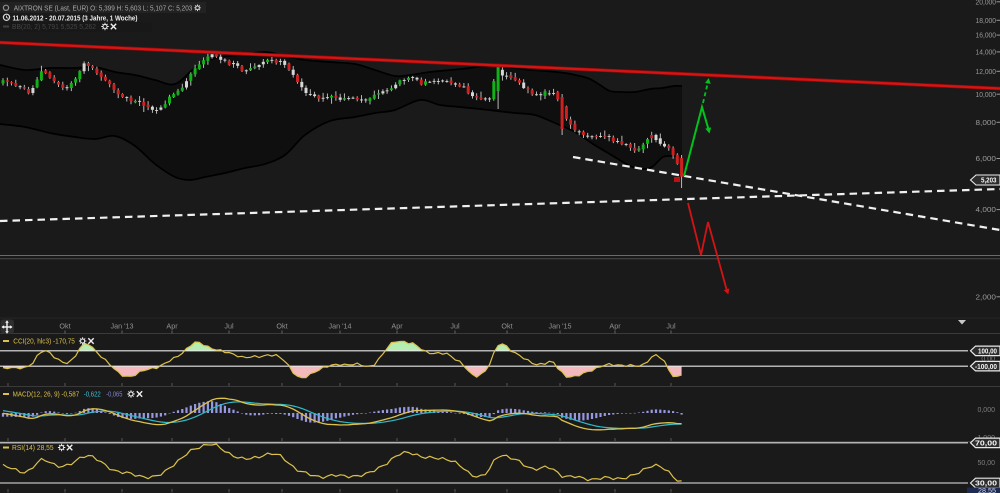  Describe the element at coordinates (92, 394) in the screenshot. I see `svg-text: -0,622` at that location.